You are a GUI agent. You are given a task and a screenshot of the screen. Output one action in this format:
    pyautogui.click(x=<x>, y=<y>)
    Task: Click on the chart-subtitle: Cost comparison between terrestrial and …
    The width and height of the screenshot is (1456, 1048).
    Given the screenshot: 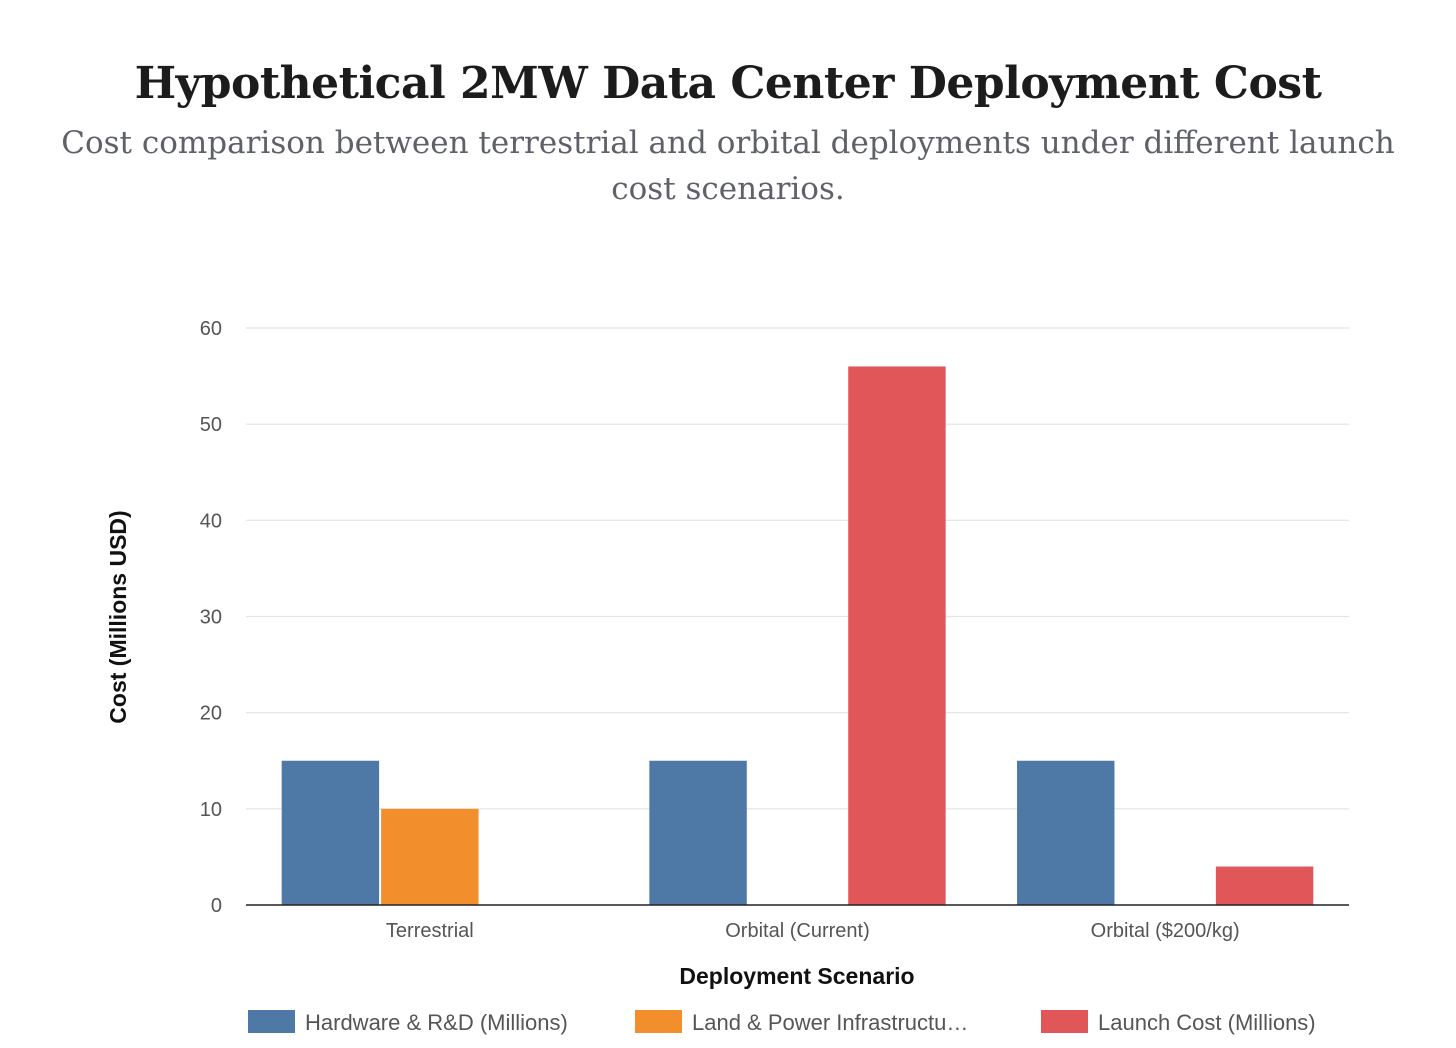 What is the action you would take?
    pyautogui.click(x=728, y=166)
    